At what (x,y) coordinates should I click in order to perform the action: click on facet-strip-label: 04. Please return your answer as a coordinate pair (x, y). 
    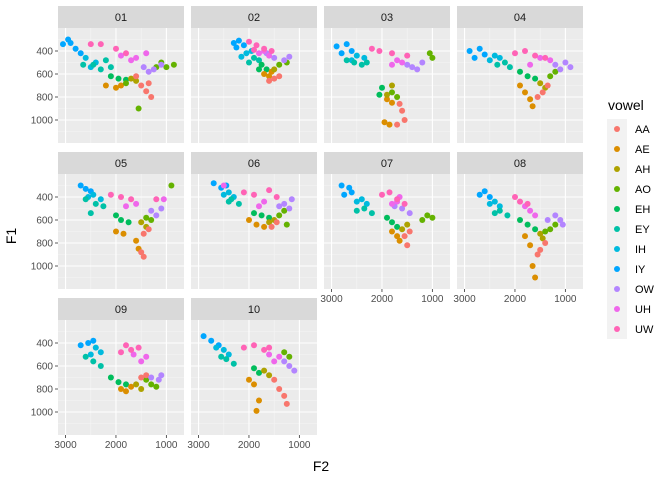
    Looking at the image, I should click on (520, 18).